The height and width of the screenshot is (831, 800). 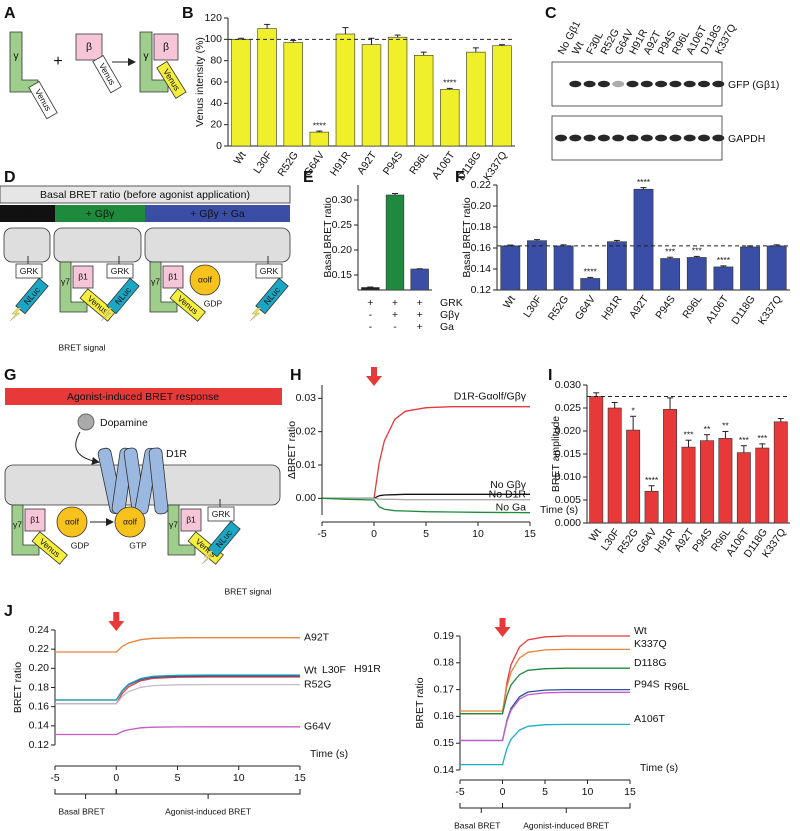 I want to click on beta-subunit, so click(x=35, y=520).